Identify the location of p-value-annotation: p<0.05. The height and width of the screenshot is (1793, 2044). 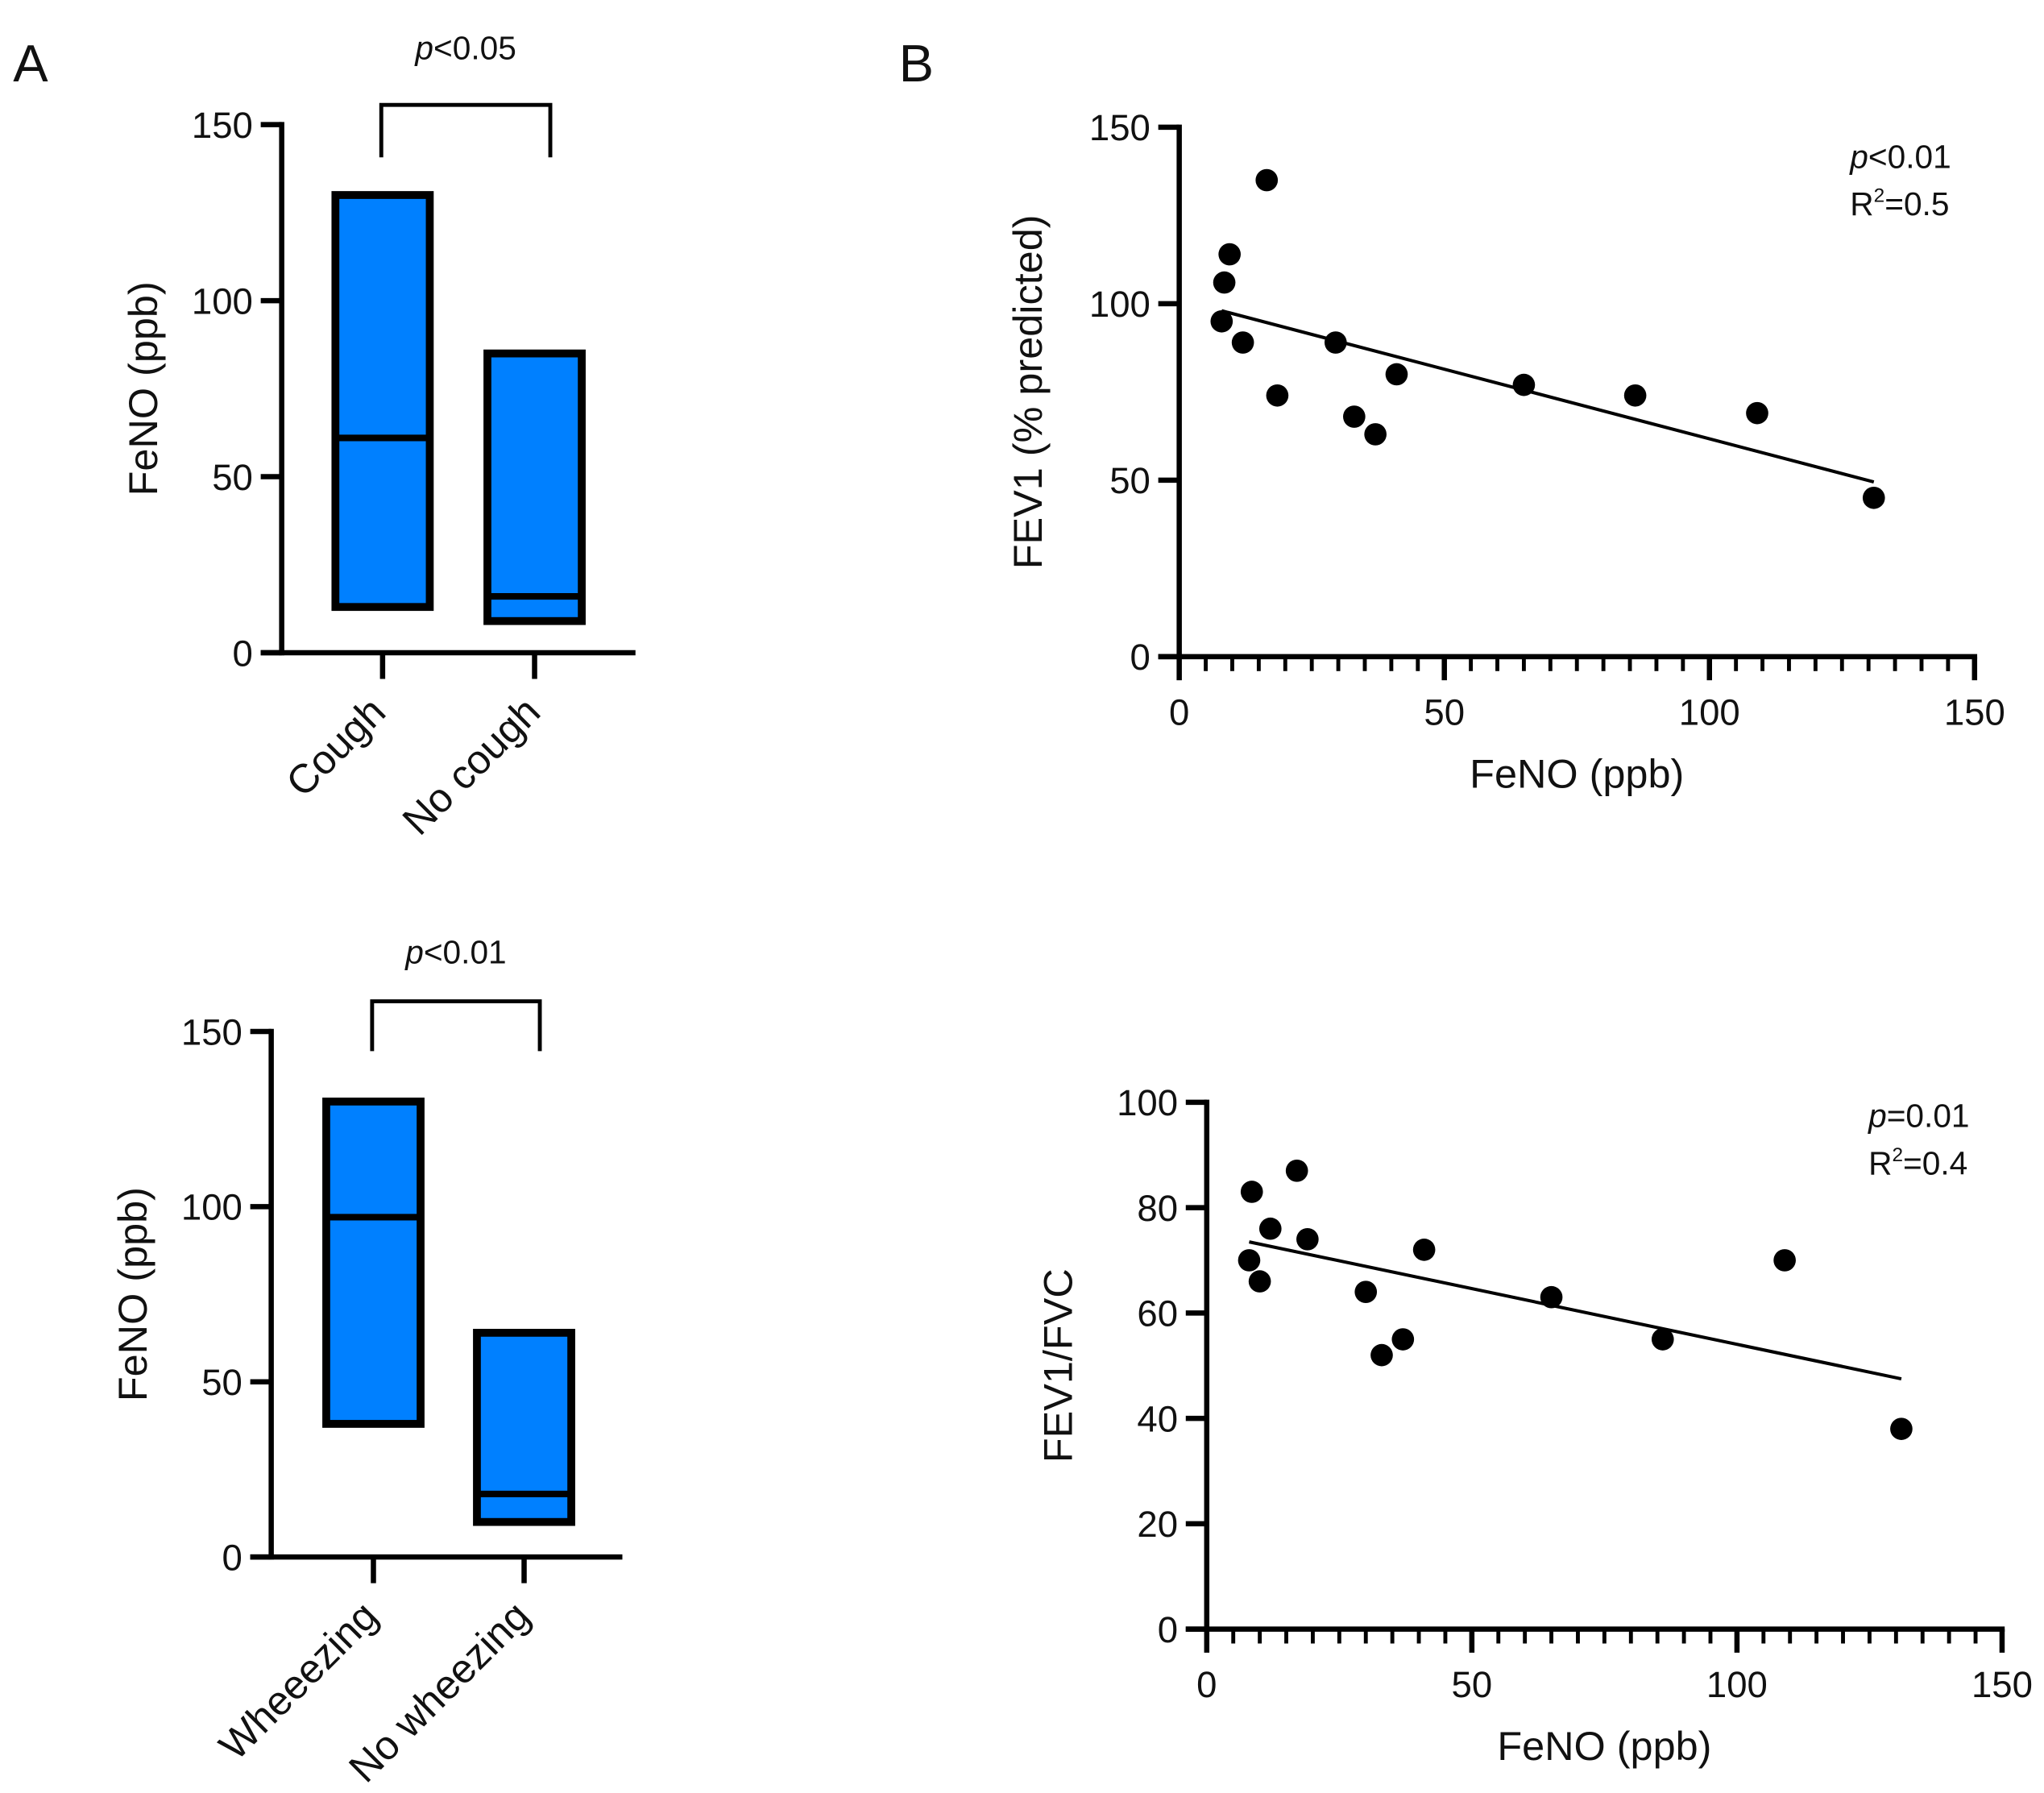
(464, 47).